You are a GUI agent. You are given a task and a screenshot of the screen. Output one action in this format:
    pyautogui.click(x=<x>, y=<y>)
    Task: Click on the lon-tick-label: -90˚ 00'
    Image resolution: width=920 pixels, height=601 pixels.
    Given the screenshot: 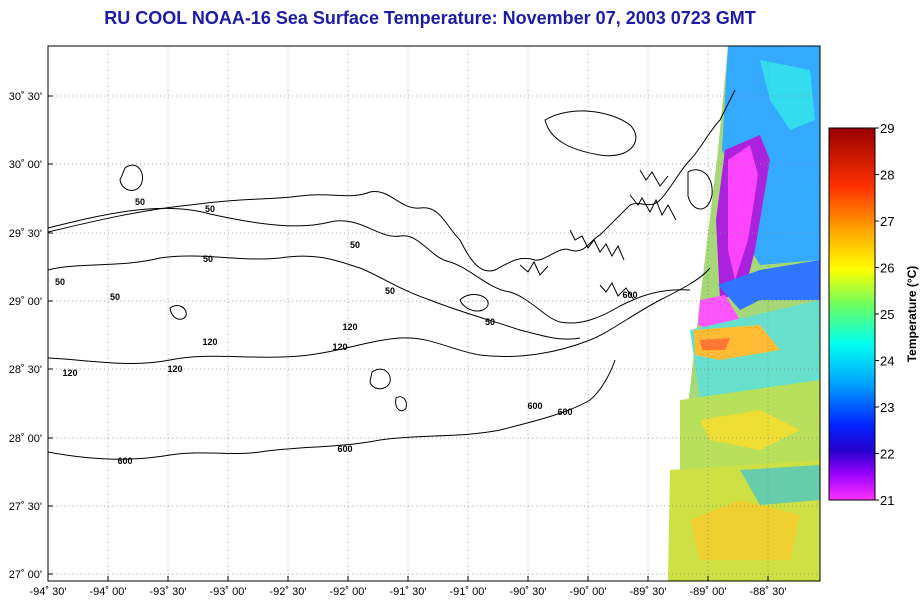 What is the action you would take?
    pyautogui.click(x=588, y=592)
    